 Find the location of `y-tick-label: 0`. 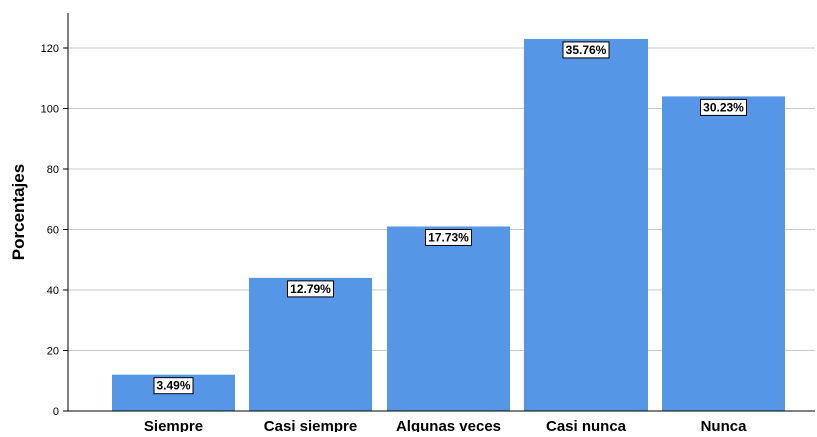

y-tick-label: 0 is located at coordinates (56, 412).